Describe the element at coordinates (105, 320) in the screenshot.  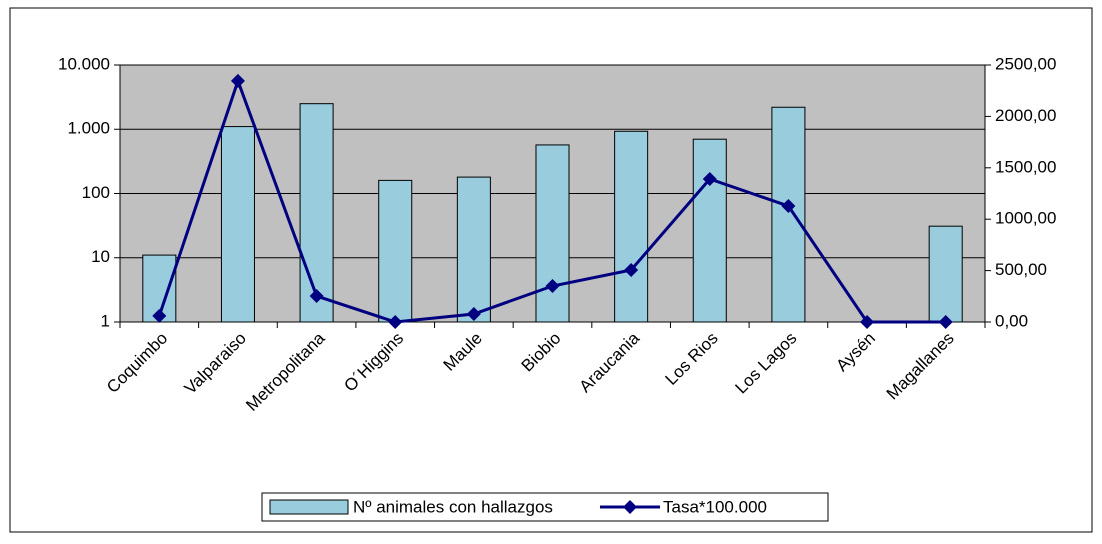
I see `y-tick-label: 1` at that location.